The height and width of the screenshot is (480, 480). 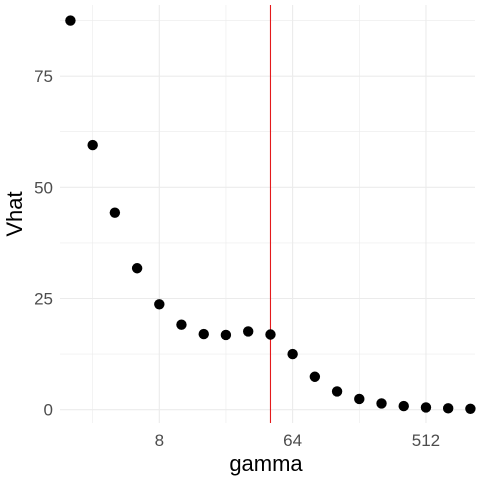 I want to click on x-tick-label: 64, so click(x=292, y=440).